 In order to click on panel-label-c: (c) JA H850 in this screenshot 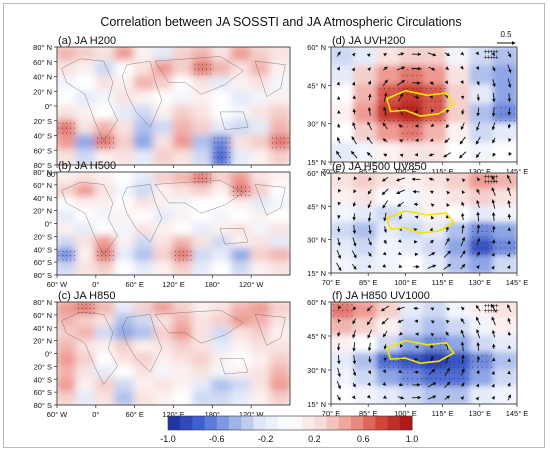, I will do `click(86, 296)`.